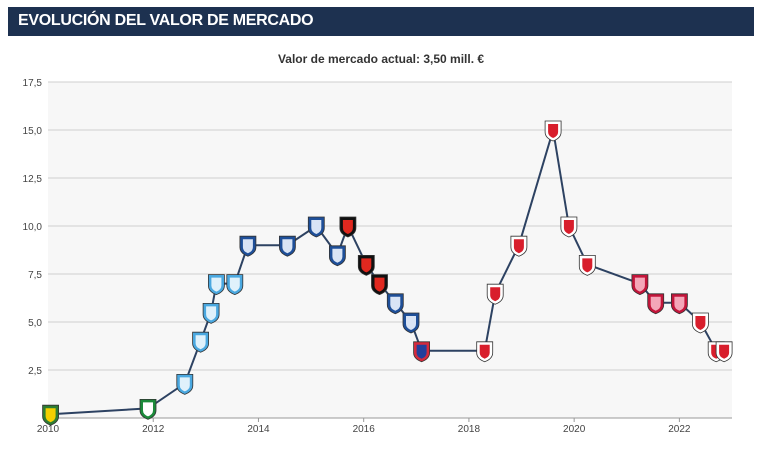 This screenshot has width=762, height=449. I want to click on chart-subtitle: Valor de mercado actual: 3,50 mill. €, so click(381, 59).